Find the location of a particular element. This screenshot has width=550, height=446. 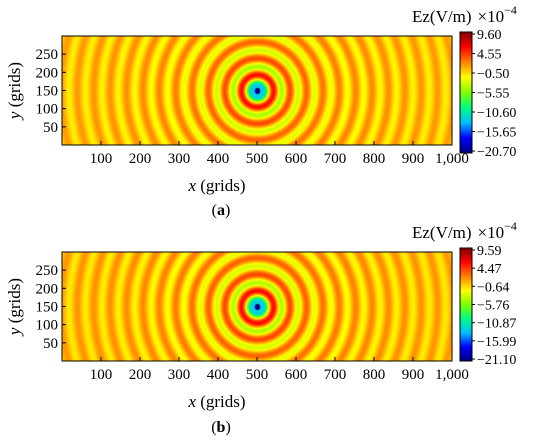

panel-caption: (b) is located at coordinates (221, 427).